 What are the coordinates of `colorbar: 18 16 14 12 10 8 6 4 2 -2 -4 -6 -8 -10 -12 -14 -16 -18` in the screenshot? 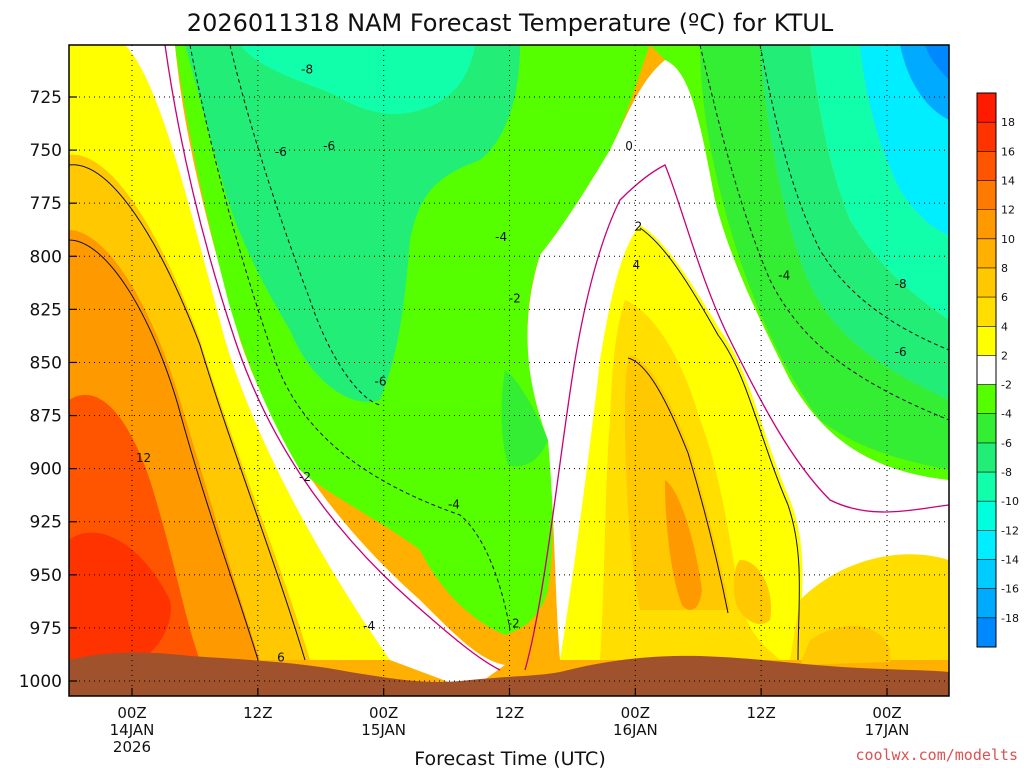 It's located at (997, 370).